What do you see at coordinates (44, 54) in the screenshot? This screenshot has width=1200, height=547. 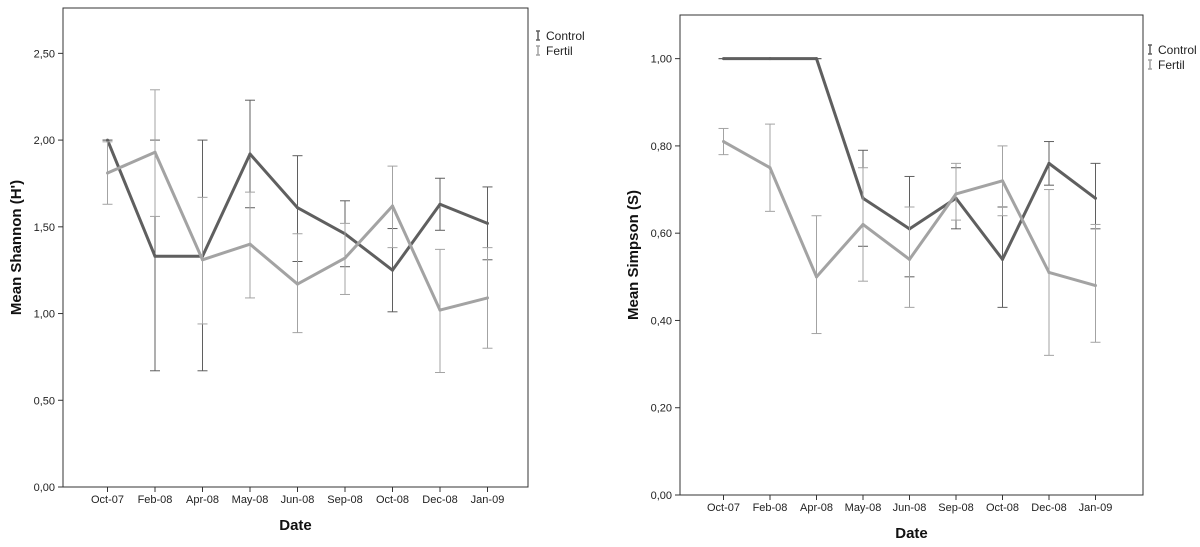 I see `y-tick-label: 2,50` at bounding box center [44, 54].